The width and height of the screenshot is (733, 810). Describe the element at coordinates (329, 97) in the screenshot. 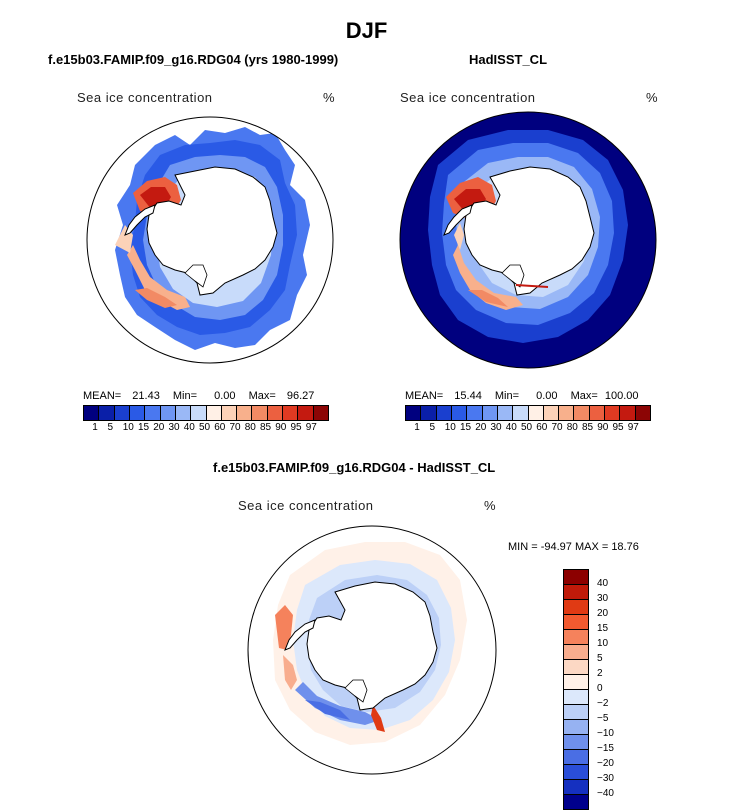

I see `panel1-units-label: %` at that location.